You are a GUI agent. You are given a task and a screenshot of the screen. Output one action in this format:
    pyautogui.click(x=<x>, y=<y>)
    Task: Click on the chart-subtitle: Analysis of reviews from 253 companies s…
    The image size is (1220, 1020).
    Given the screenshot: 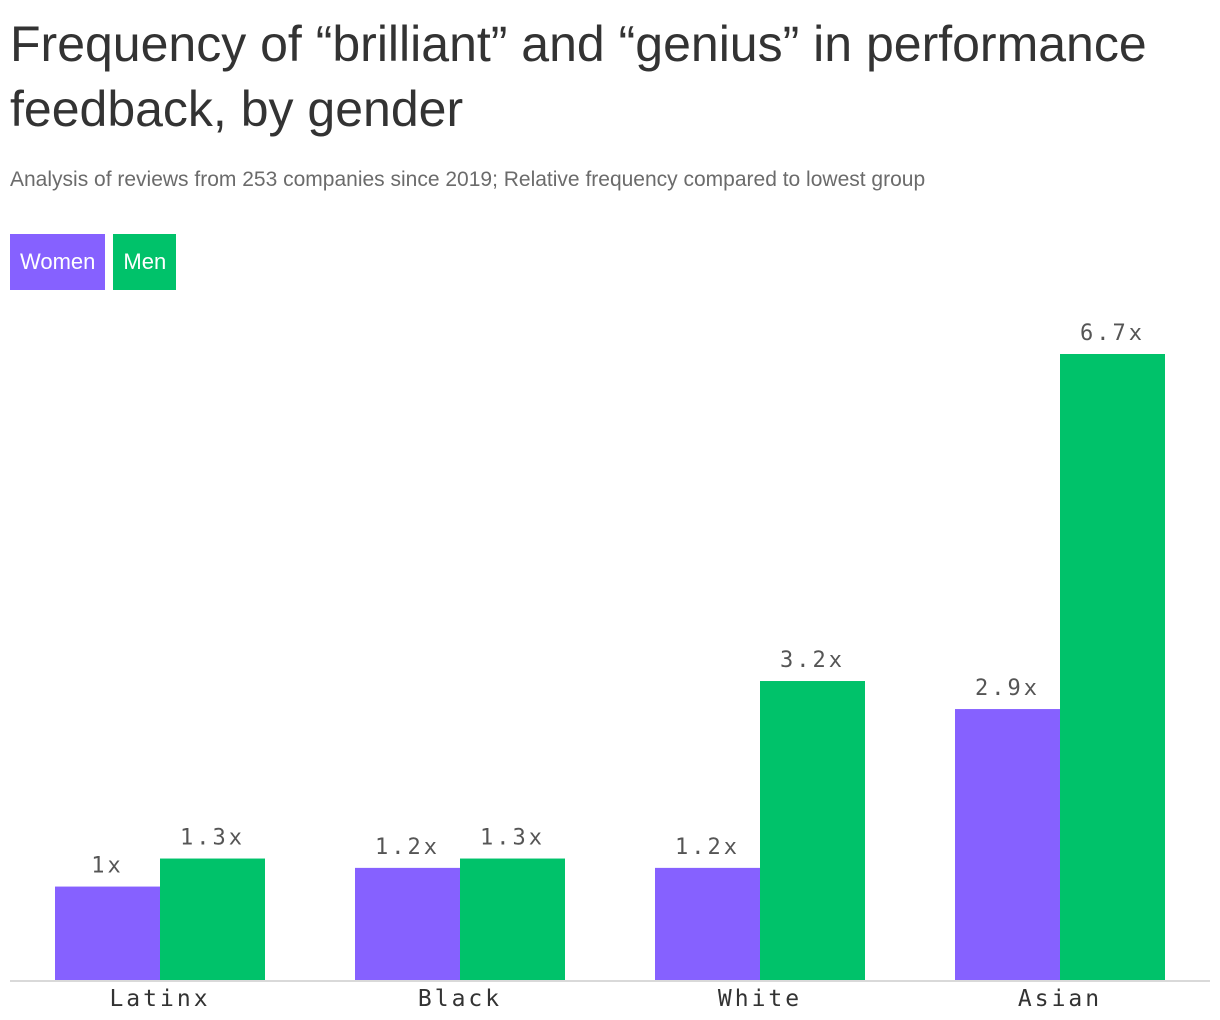 What is the action you would take?
    pyautogui.click(x=468, y=179)
    